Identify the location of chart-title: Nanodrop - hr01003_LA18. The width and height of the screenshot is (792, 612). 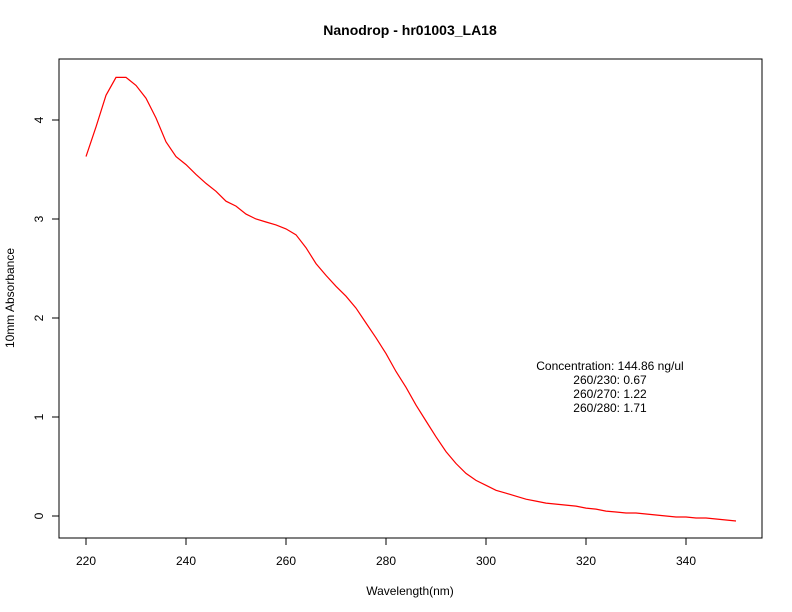
(410, 30).